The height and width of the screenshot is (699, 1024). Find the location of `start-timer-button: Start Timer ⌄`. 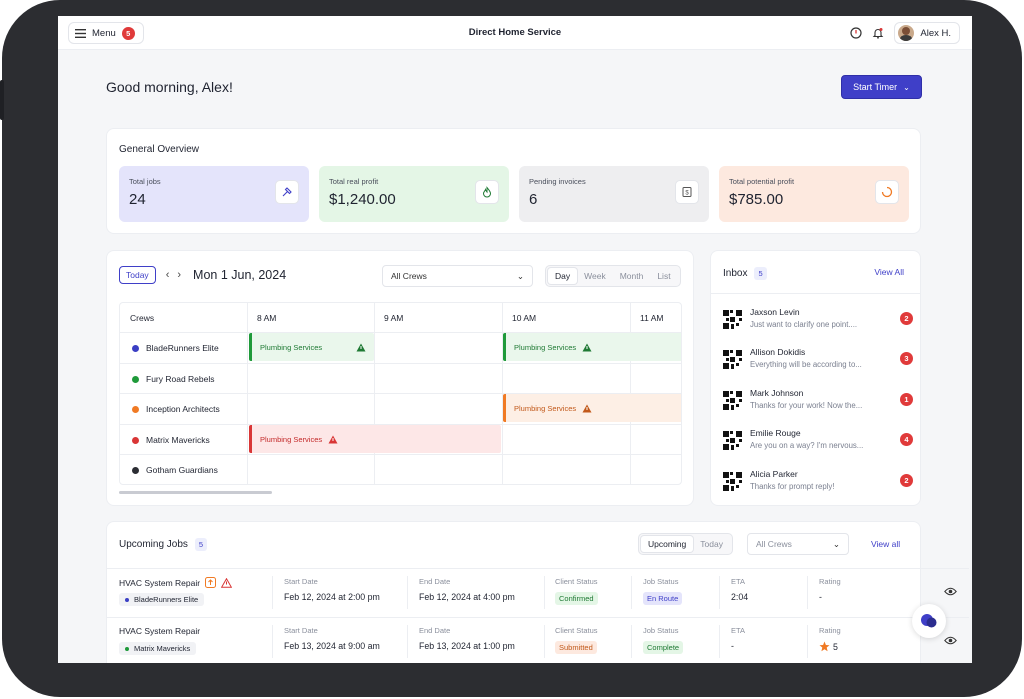

start-timer-button: Start Timer ⌄ is located at coordinates (881, 87).